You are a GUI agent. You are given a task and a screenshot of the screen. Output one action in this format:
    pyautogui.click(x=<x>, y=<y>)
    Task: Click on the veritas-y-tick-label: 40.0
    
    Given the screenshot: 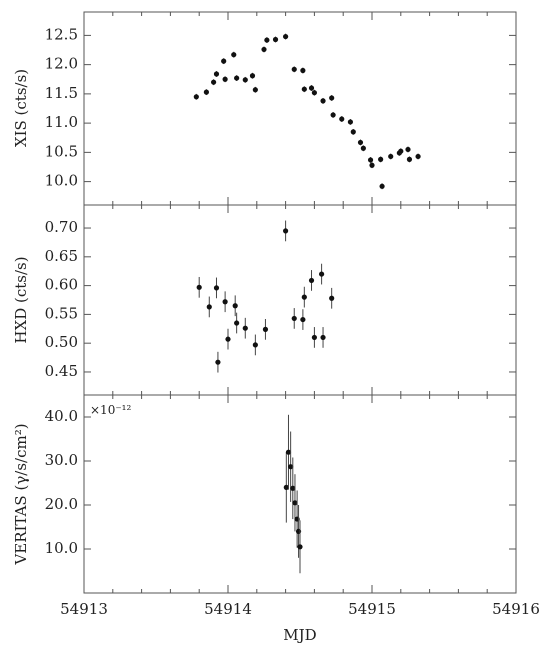 What is the action you would take?
    pyautogui.click(x=61, y=416)
    